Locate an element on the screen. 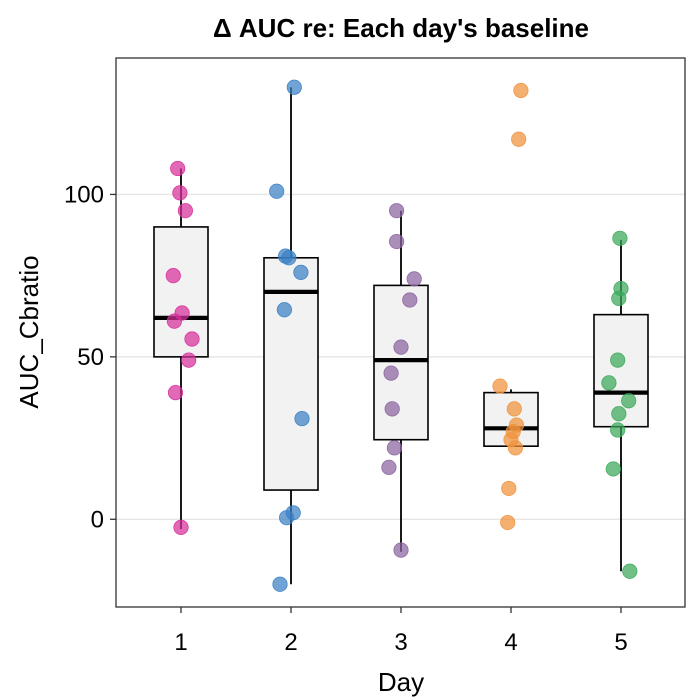  x-tick-label-3: 4 is located at coordinates (510, 642).